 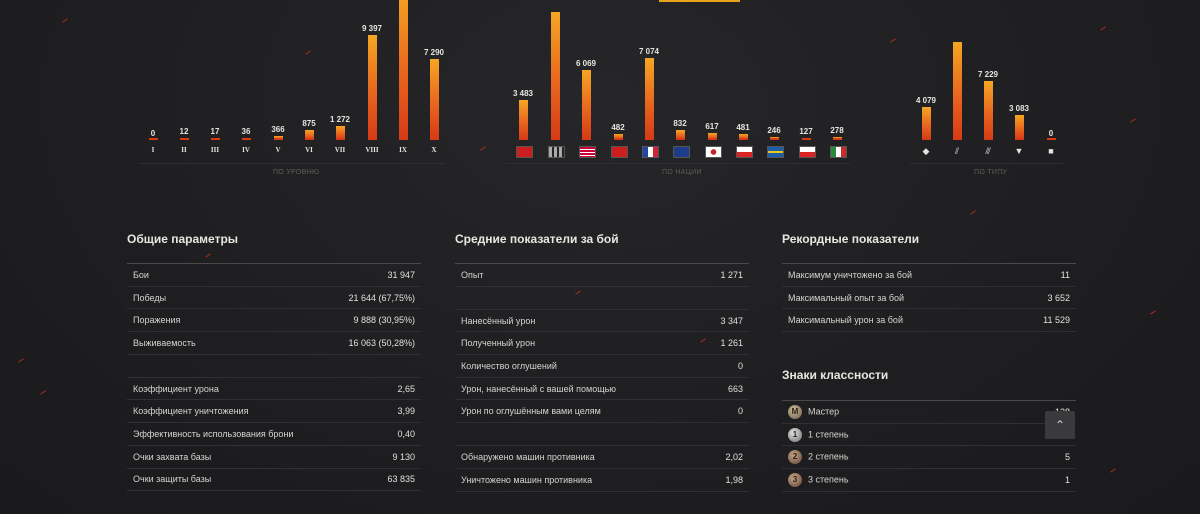 I want to click on chart-value-label: 366, so click(x=278, y=129).